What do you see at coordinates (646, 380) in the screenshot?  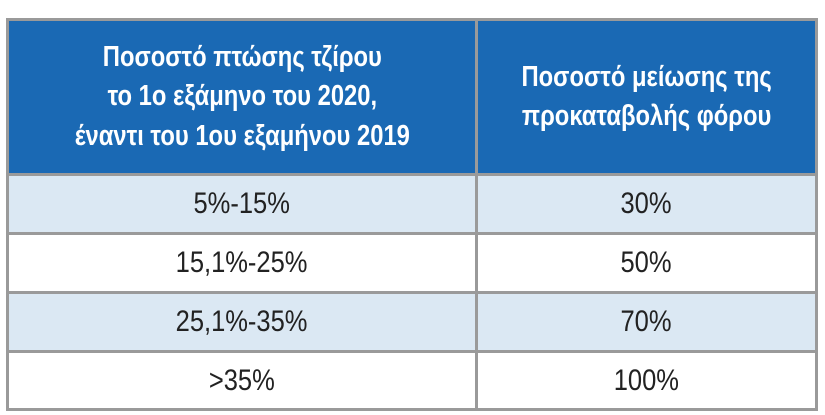 I see `table-cell-reduction: 100%` at bounding box center [646, 380].